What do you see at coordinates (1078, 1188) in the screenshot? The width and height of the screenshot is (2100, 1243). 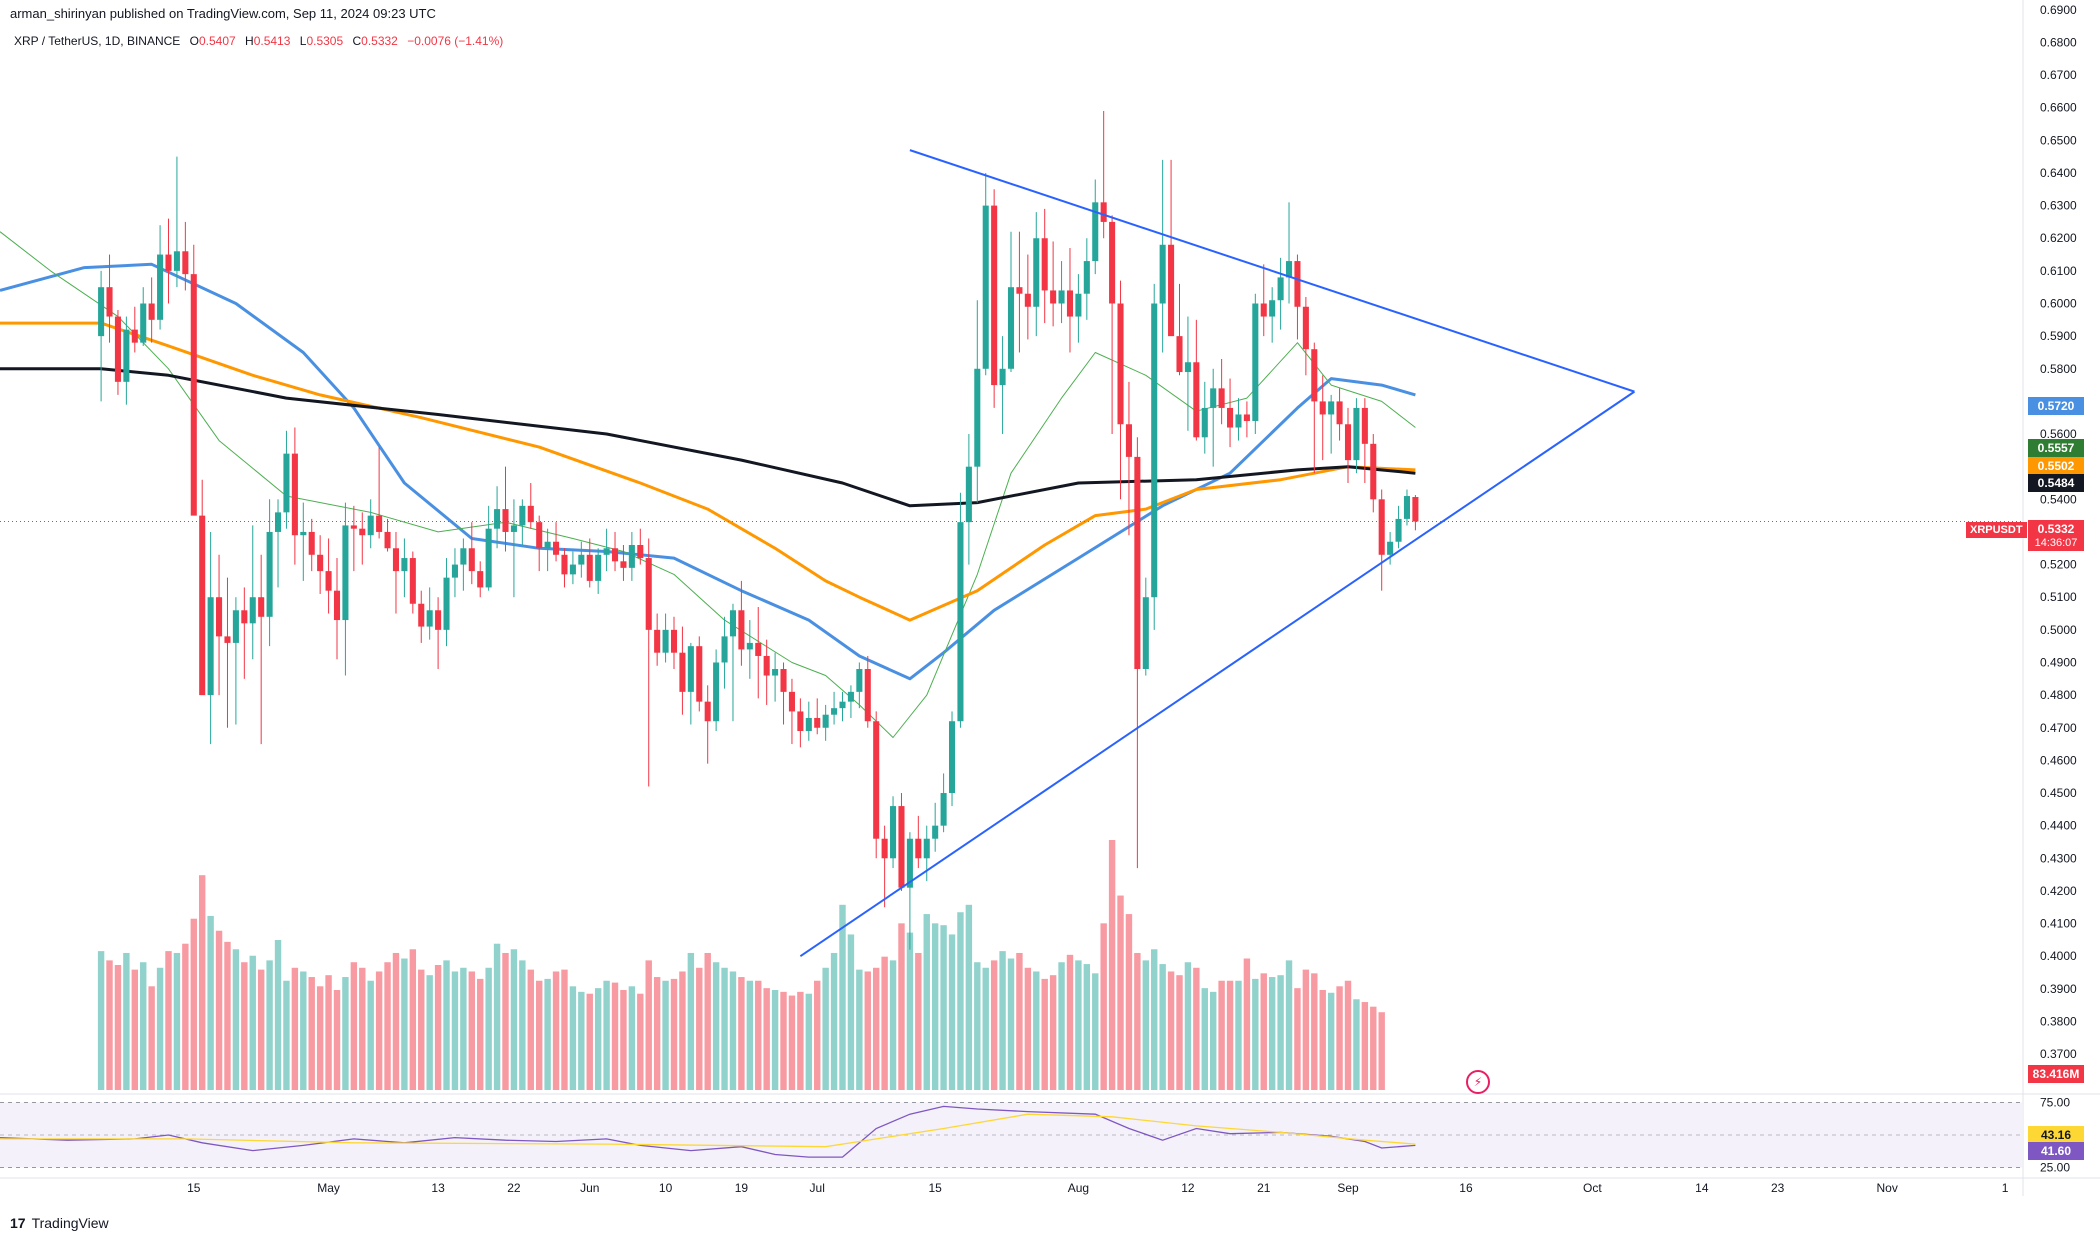 I see `time-tick-label: Aug` at bounding box center [1078, 1188].